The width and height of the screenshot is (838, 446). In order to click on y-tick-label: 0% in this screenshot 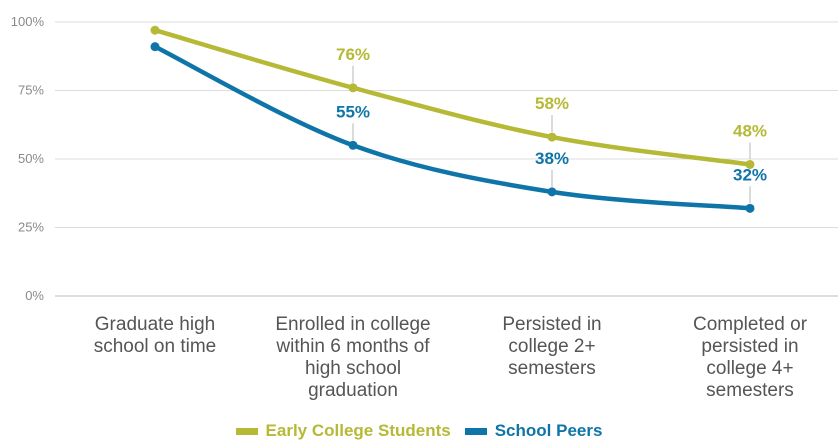, I will do `click(34, 295)`.